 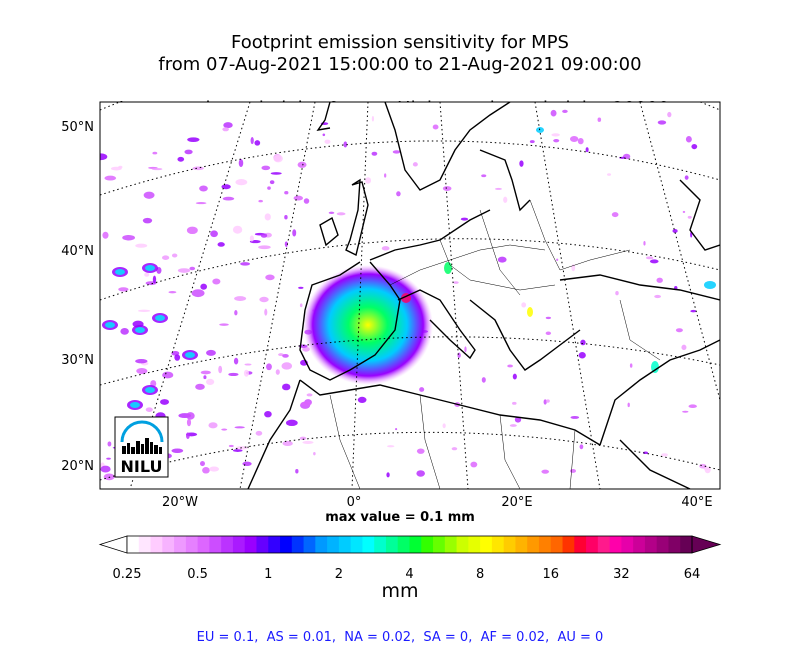 I want to click on logo-text: NILU, so click(x=142, y=466).